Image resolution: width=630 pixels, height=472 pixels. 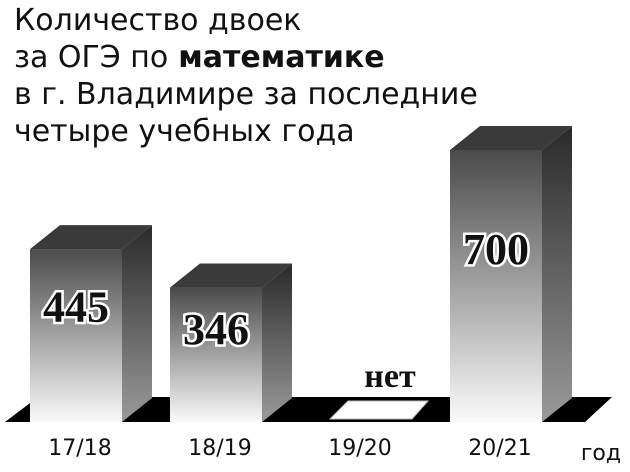 What do you see at coordinates (157, 20) in the screenshot?
I see `title-part: Количество двоек` at bounding box center [157, 20].